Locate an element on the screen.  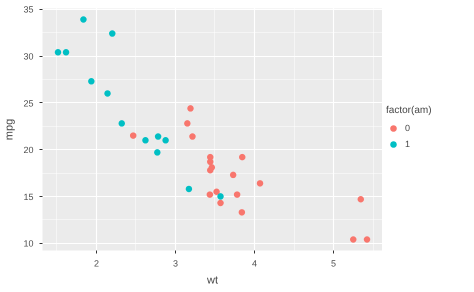
x-axis-title: wt is located at coordinates (212, 280).